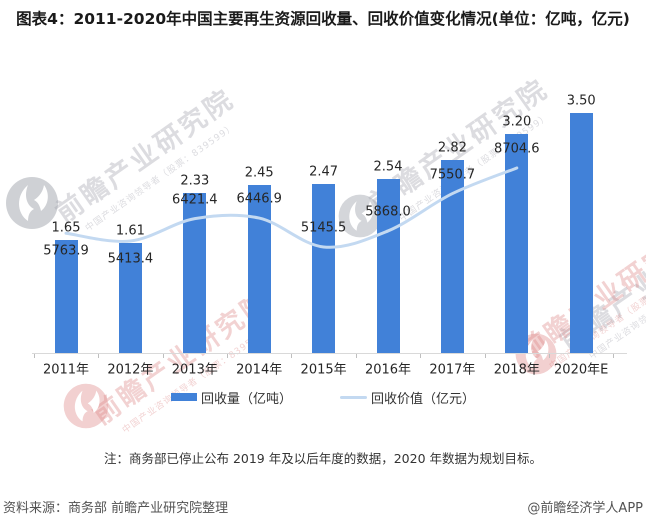  What do you see at coordinates (116, 508) in the screenshot?
I see `source-attribution: 资料来源：商务部 前瞻产业研究院整理` at bounding box center [116, 508].